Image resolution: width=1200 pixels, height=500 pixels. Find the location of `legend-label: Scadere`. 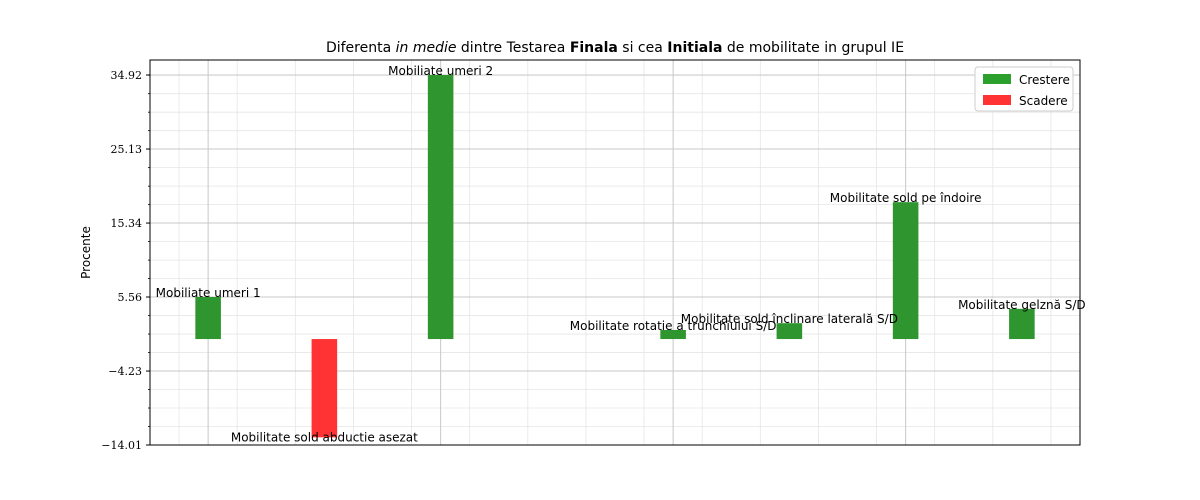

legend-label: Scadere is located at coordinates (1043, 101).